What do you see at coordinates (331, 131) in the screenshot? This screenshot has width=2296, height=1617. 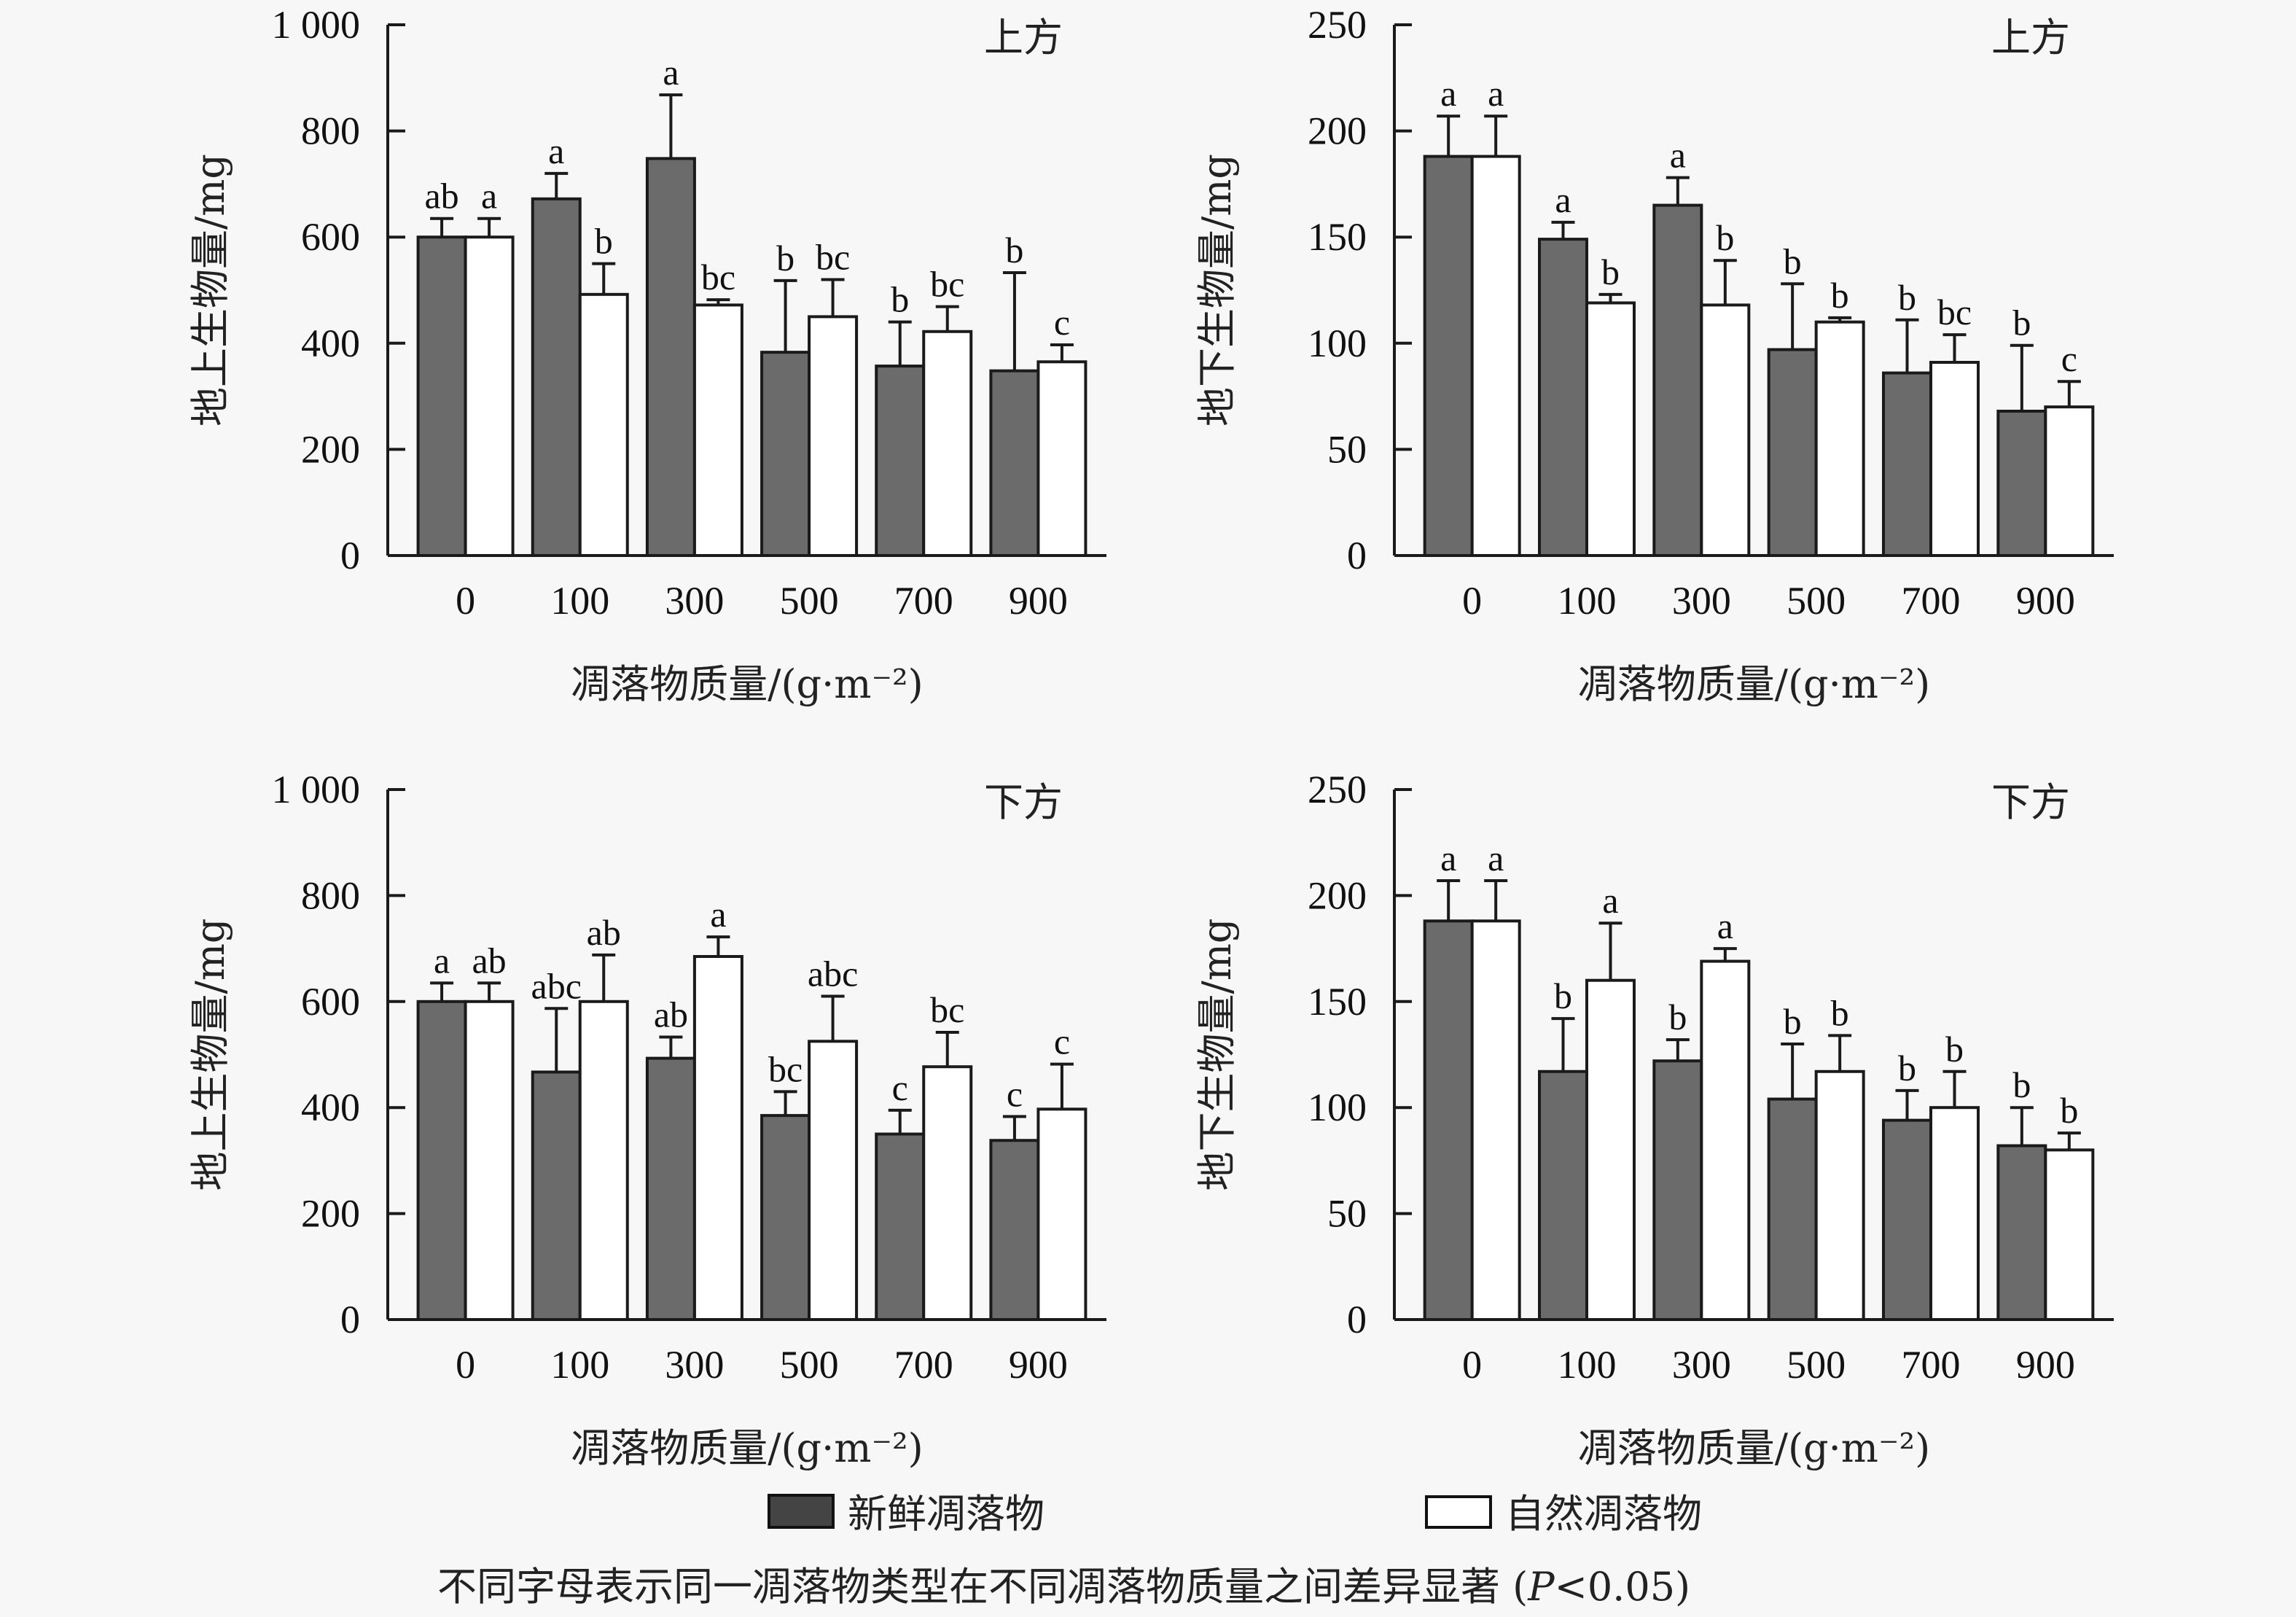 I see `y-tick-label: 800` at bounding box center [331, 131].